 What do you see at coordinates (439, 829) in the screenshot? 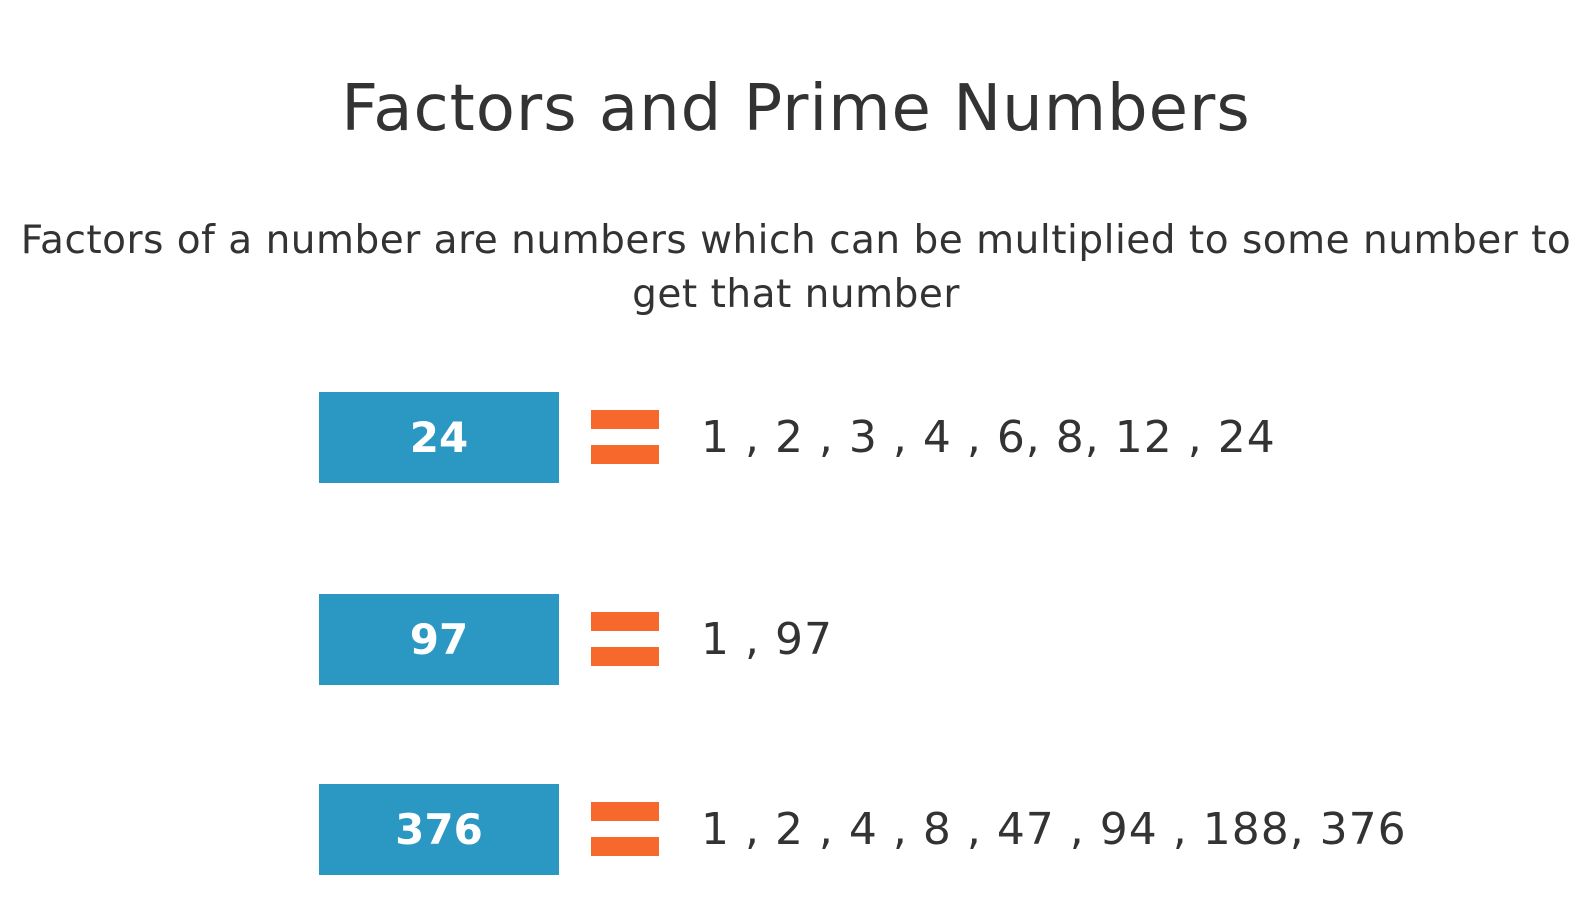
I see `number-box: 376` at bounding box center [439, 829].